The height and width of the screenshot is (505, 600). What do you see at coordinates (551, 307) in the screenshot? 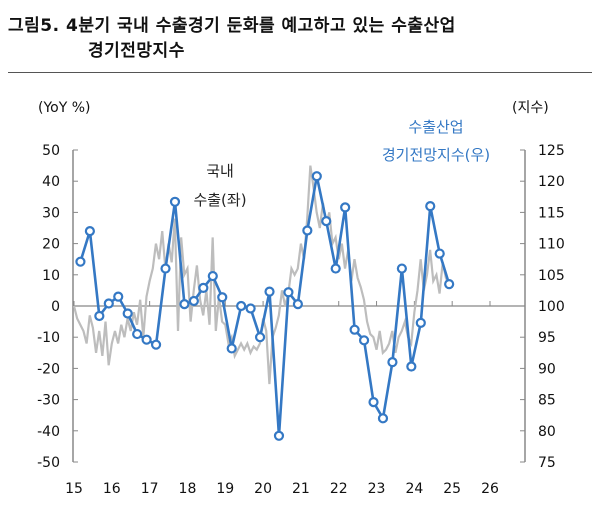
I see `right-tick-label: 100` at bounding box center [551, 307].